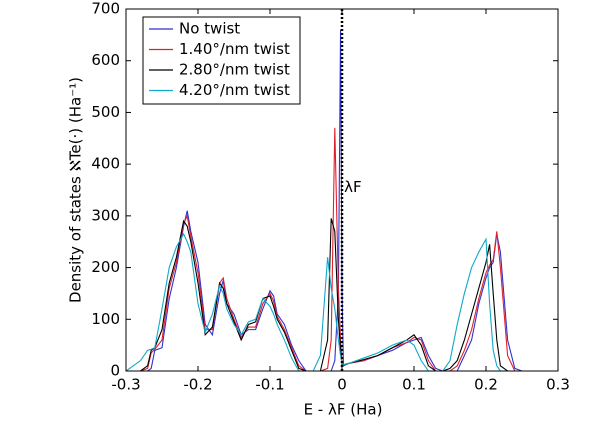 The width and height of the screenshot is (598, 442). What do you see at coordinates (209, 29) in the screenshot?
I see `legend-label: No twist` at bounding box center [209, 29].